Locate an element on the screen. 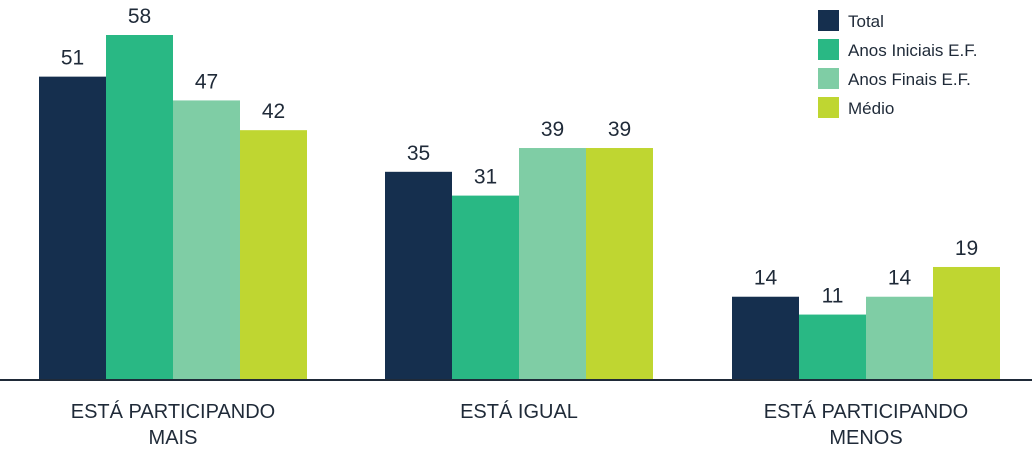 The width and height of the screenshot is (1032, 463). value-label: 31 is located at coordinates (485, 177).